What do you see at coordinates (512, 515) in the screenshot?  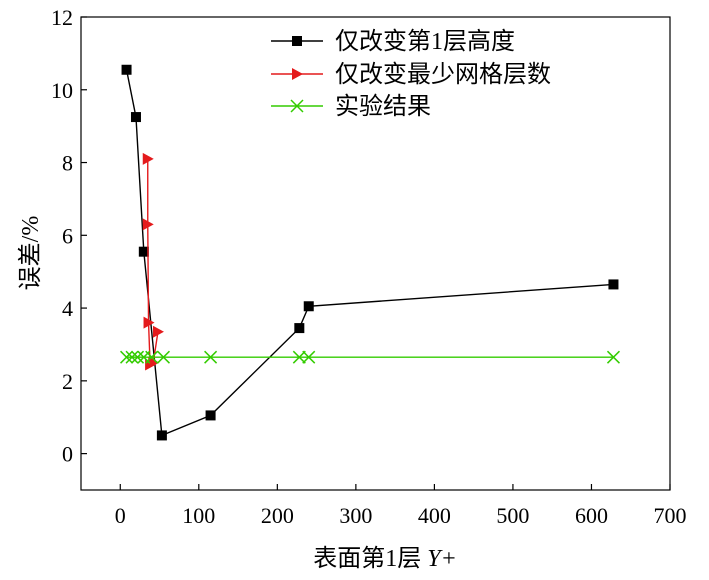 I see `x-tick-label: 500` at bounding box center [512, 515].